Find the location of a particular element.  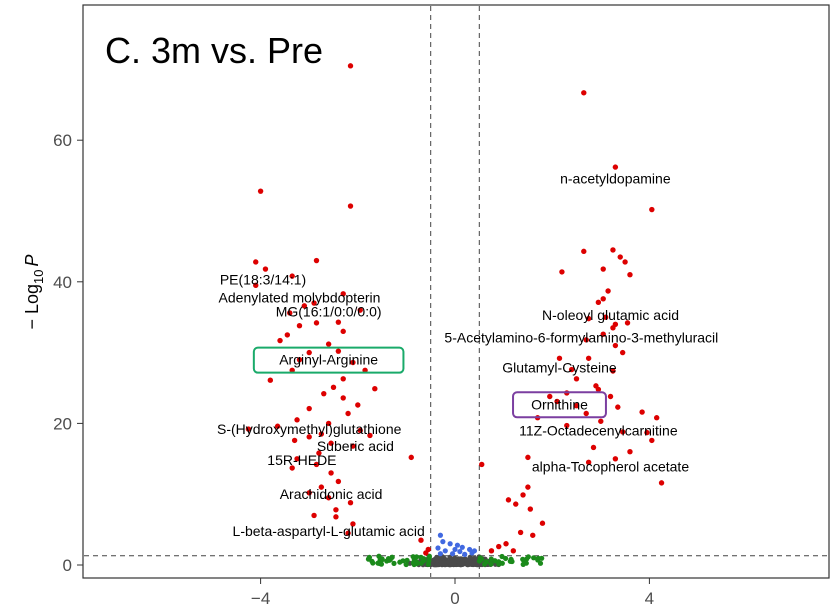

point-label: Arginyl-Arginine is located at coordinates (328, 360).